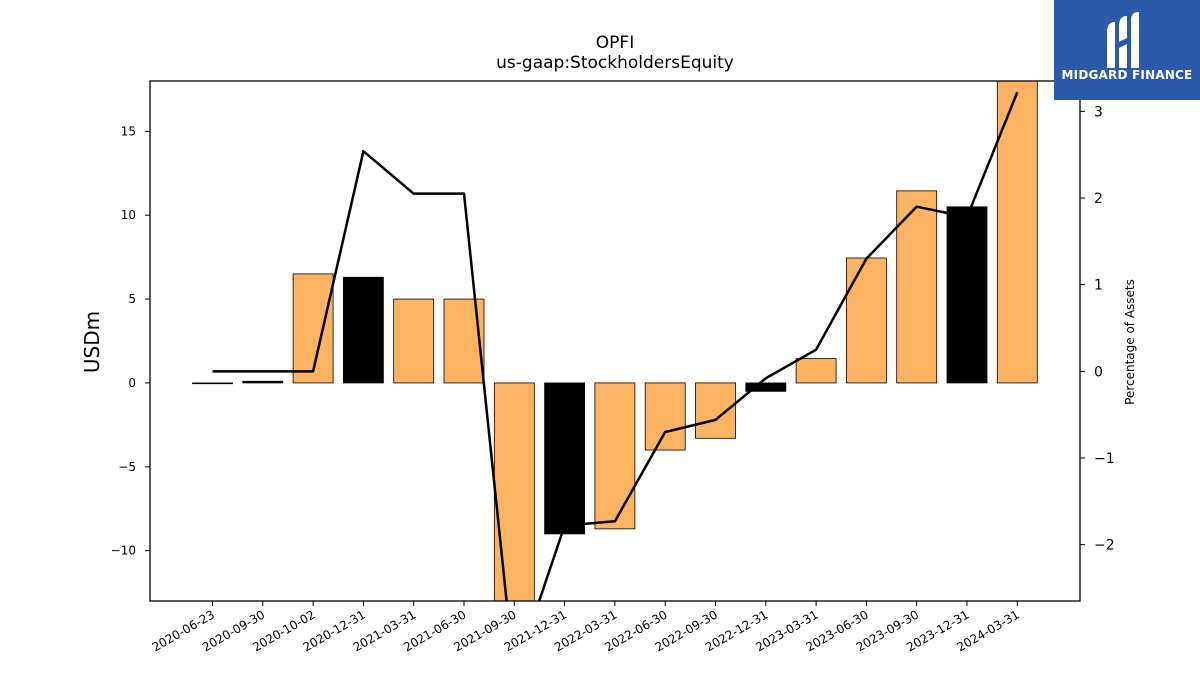 The image size is (1200, 675). I want to click on brand-logo: MIDGARD FINANCE, so click(1127, 50).